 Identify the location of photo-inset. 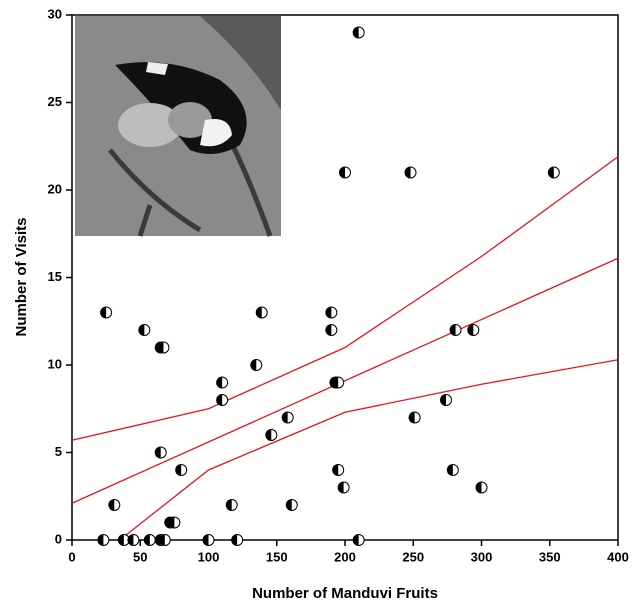
(178, 126).